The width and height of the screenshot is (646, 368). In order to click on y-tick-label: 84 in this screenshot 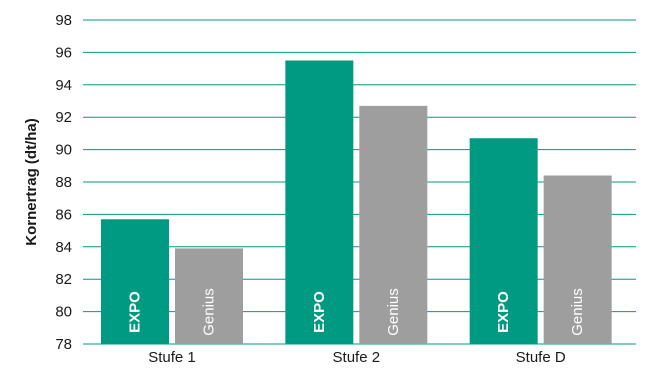, I will do `click(63, 247)`.